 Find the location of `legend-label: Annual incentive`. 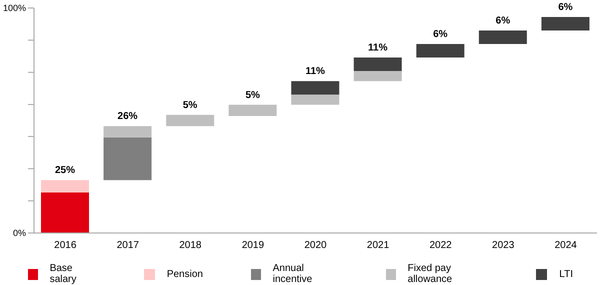

legend-label: Annual incentive is located at coordinates (293, 274).